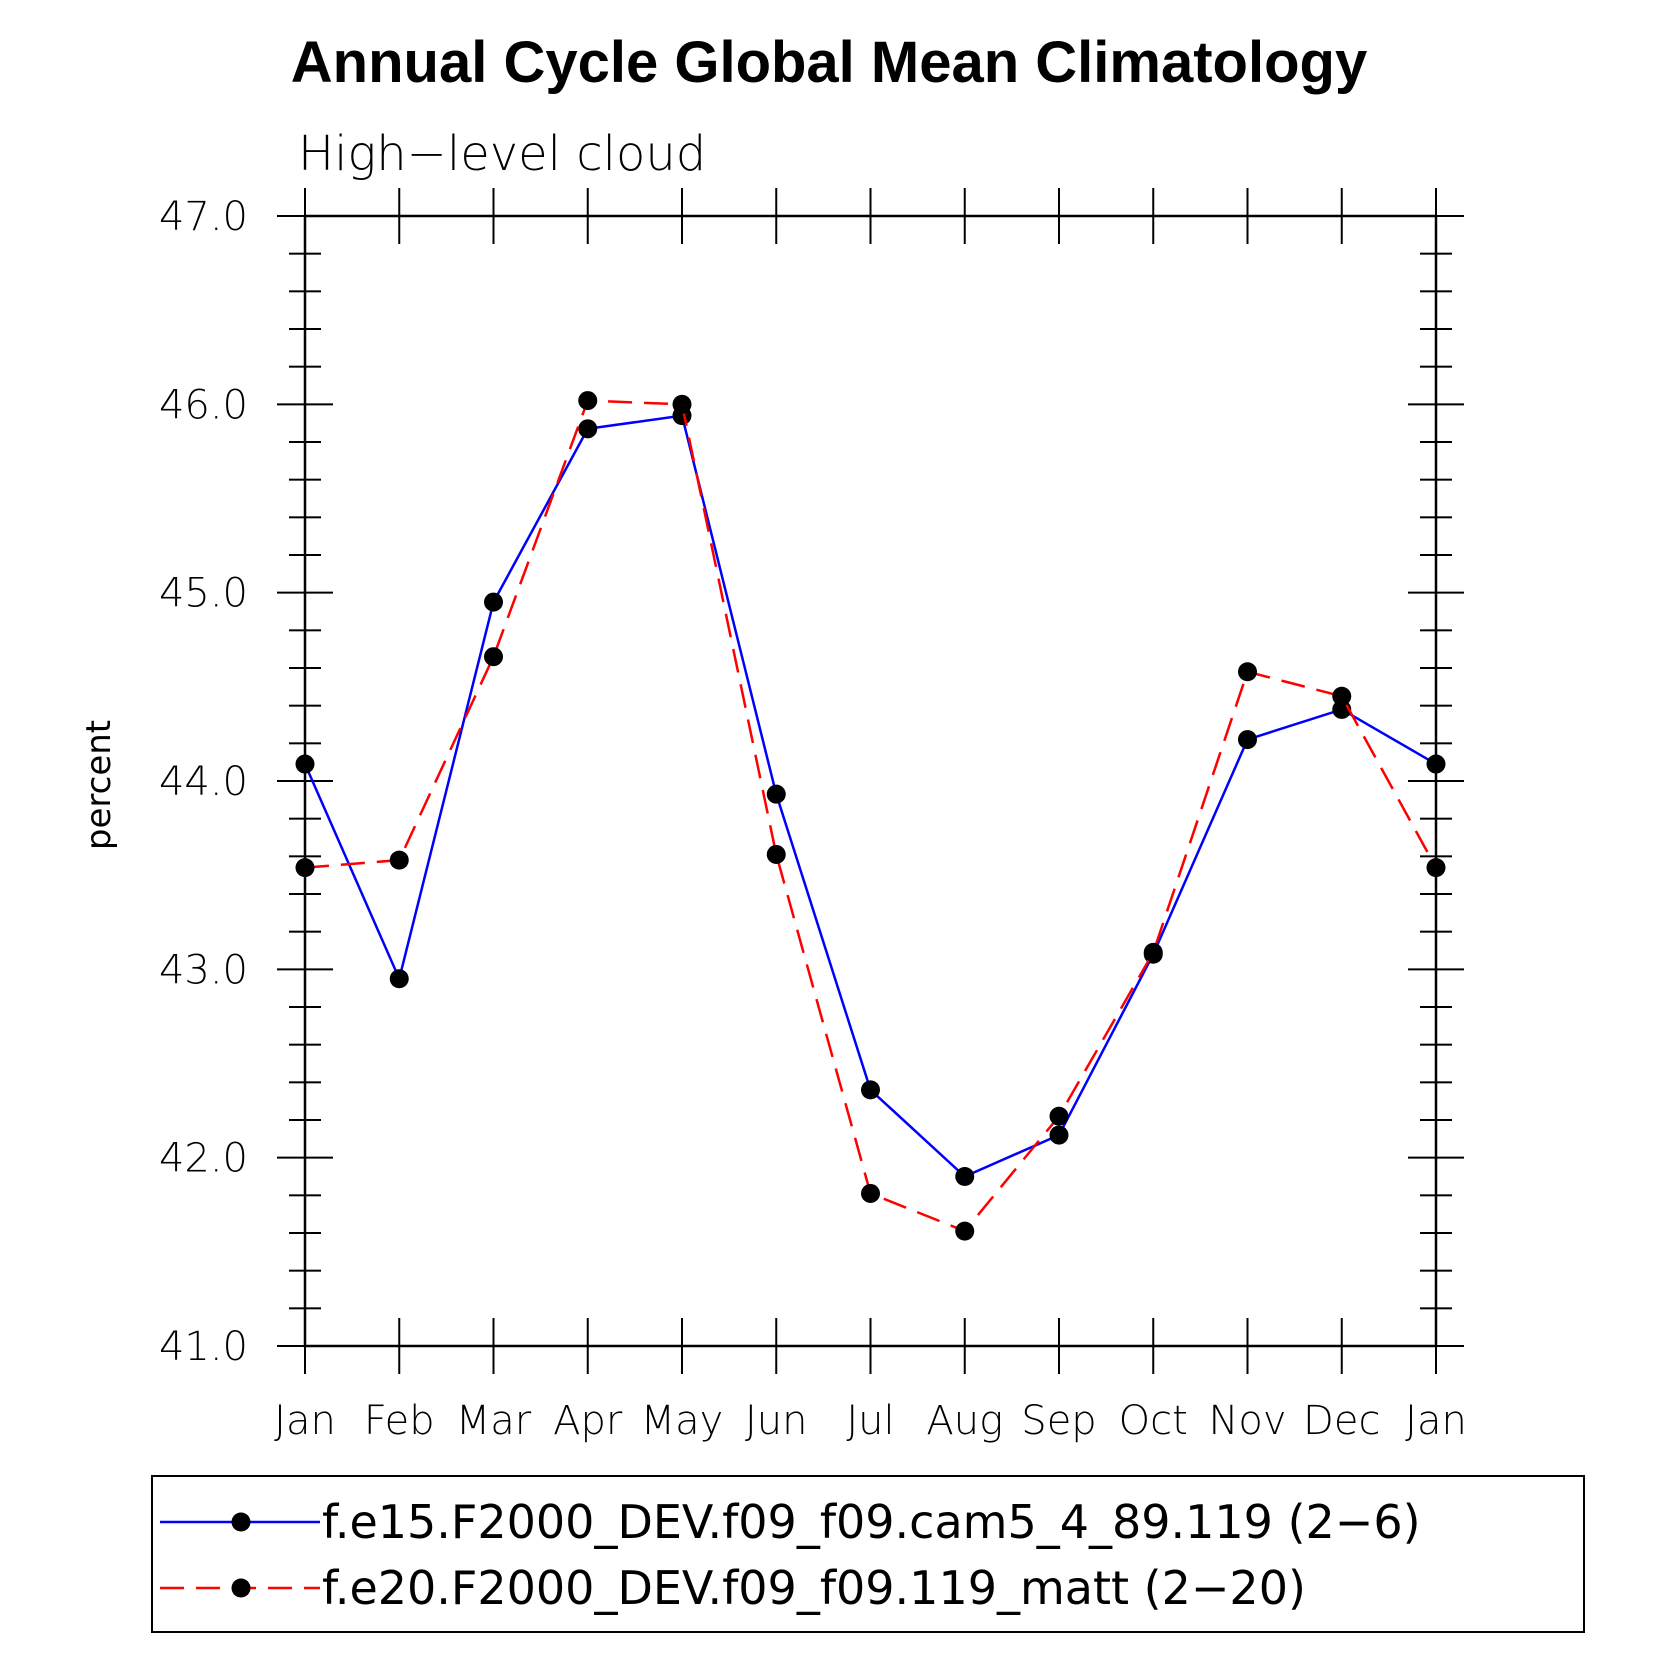 The width and height of the screenshot is (1658, 1658). Describe the element at coordinates (1153, 1421) in the screenshot. I see `x-tick-label: Oct` at that location.